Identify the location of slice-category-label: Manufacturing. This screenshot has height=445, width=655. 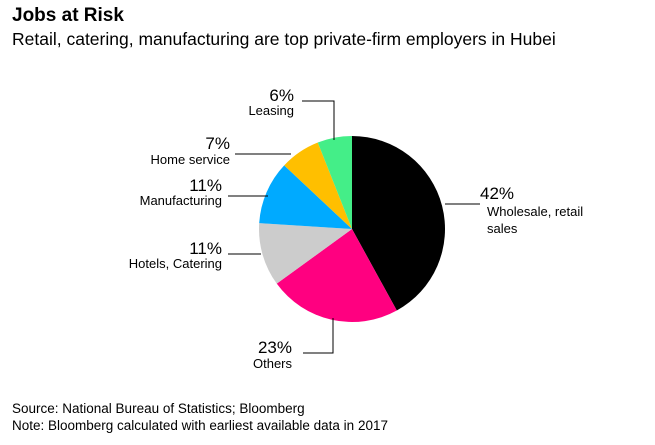
(181, 200).